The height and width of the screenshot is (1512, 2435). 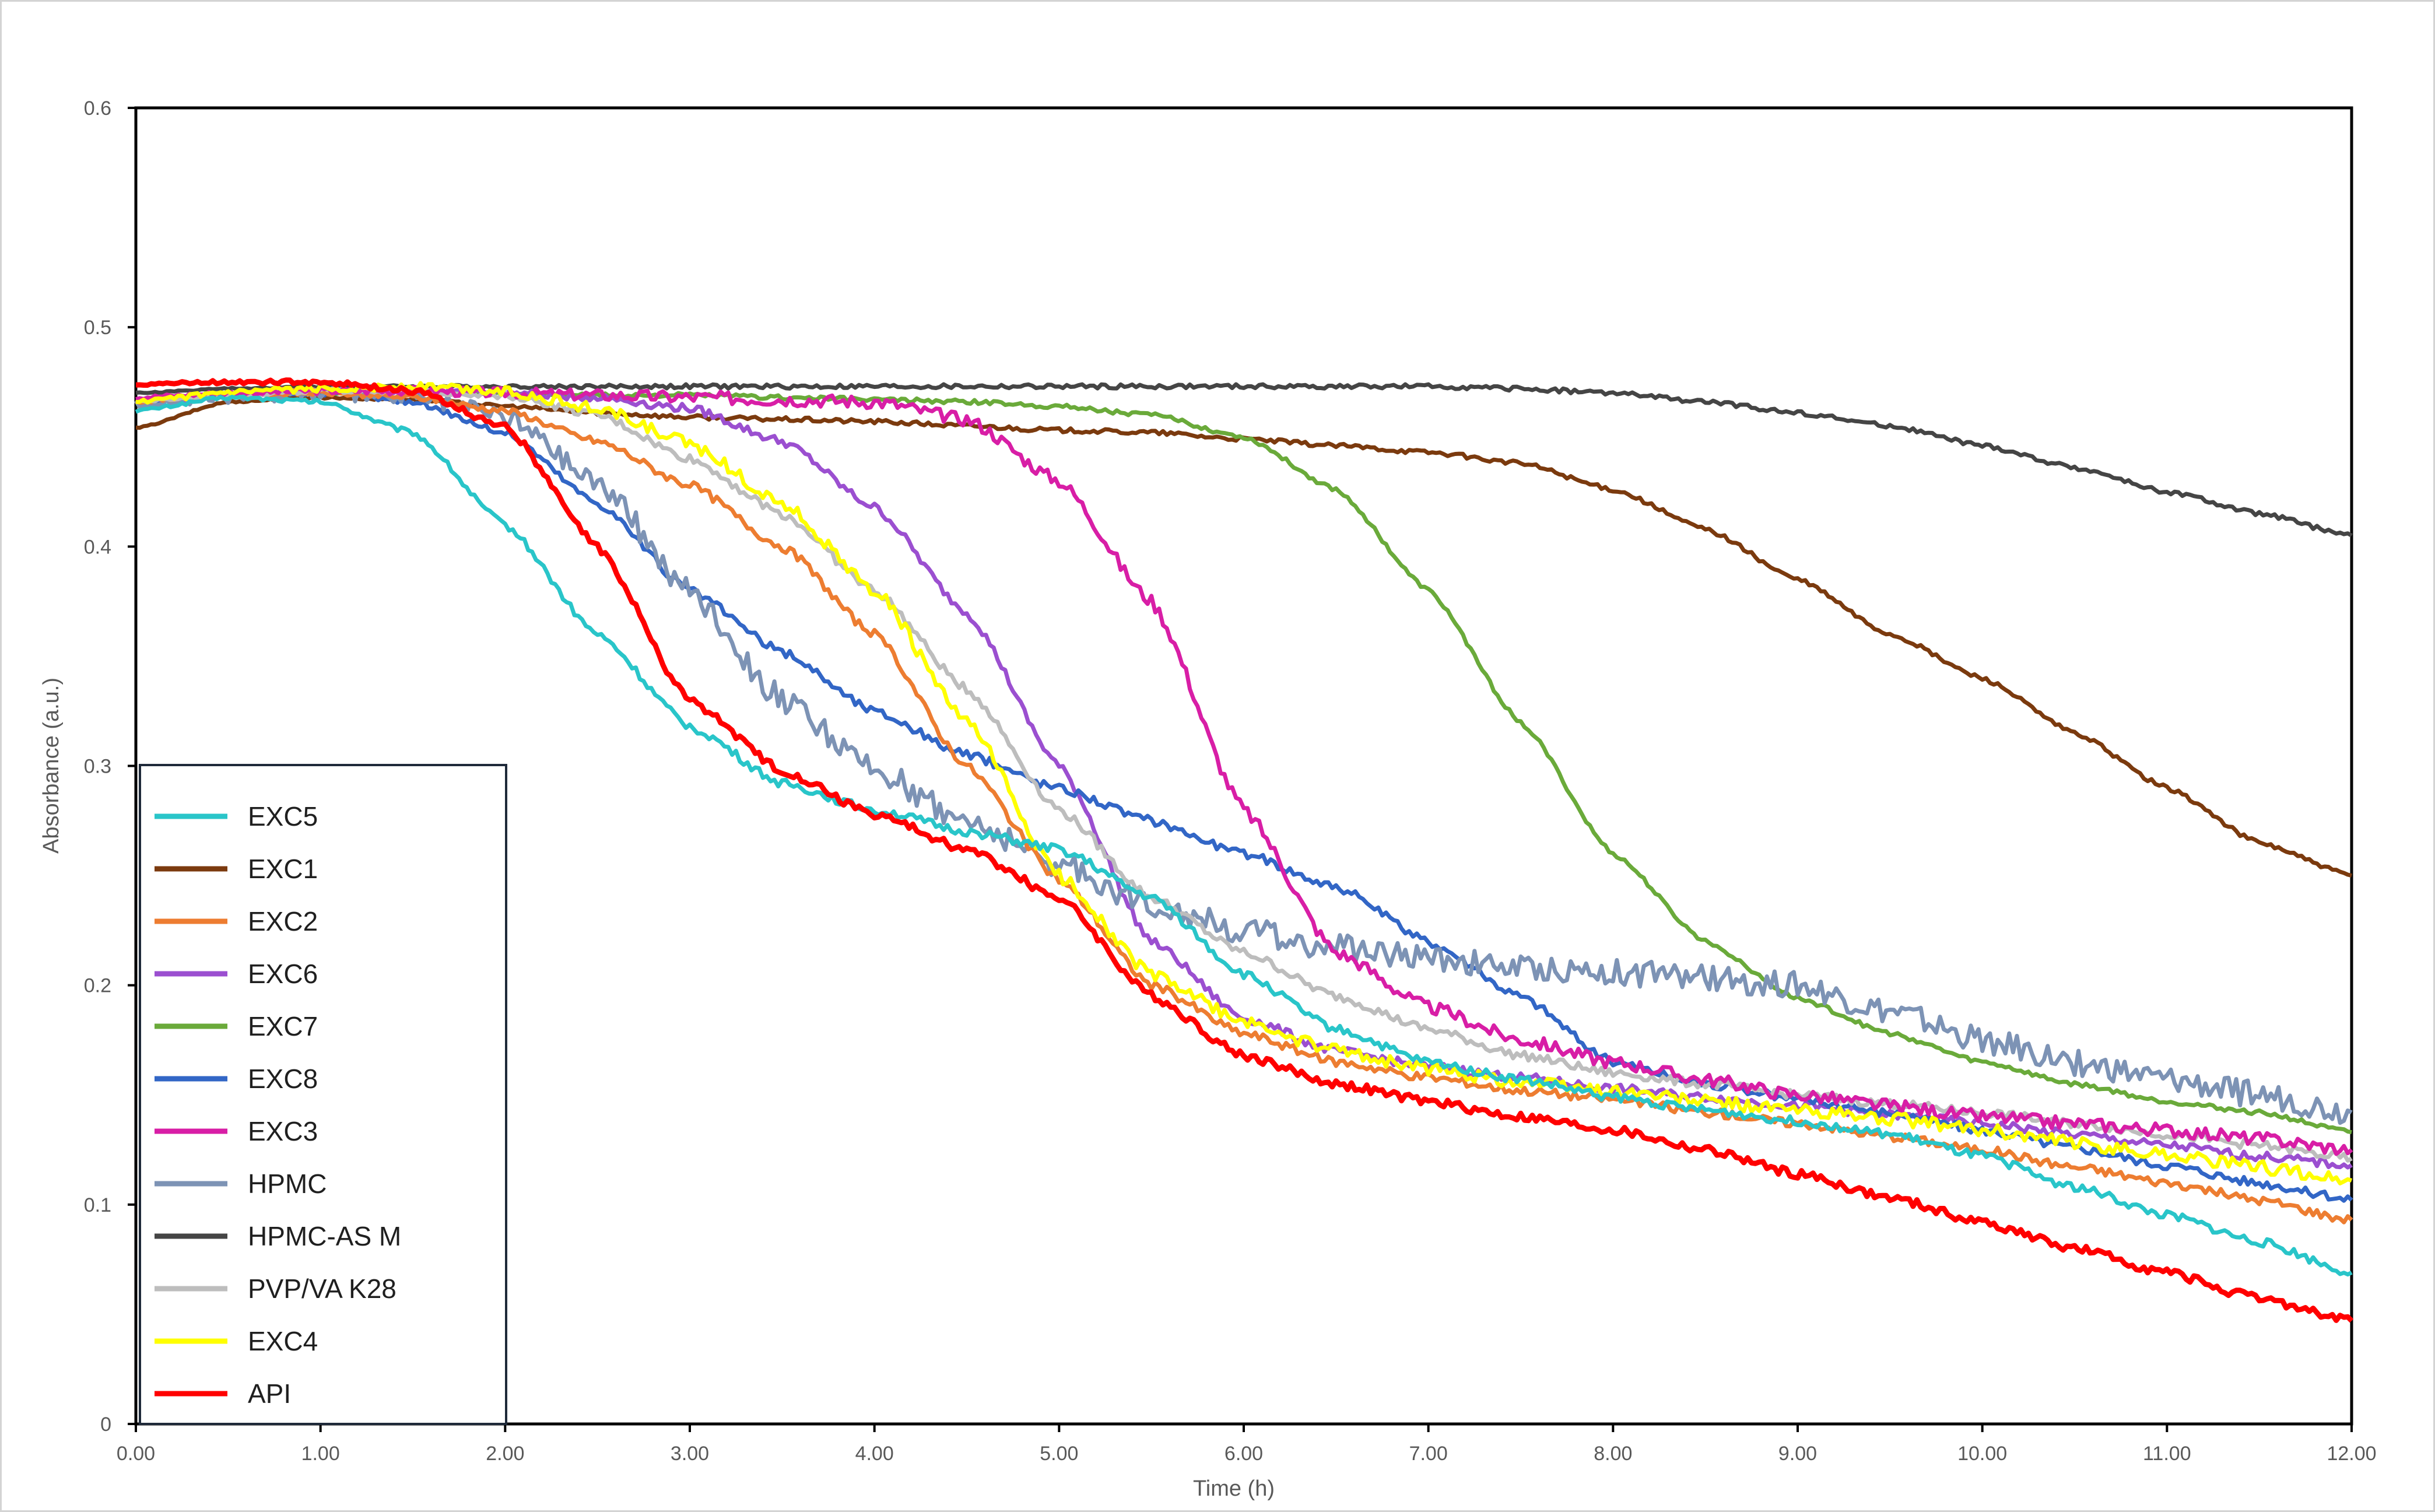 I want to click on x-tick-label: 0.00, so click(x=136, y=1454).